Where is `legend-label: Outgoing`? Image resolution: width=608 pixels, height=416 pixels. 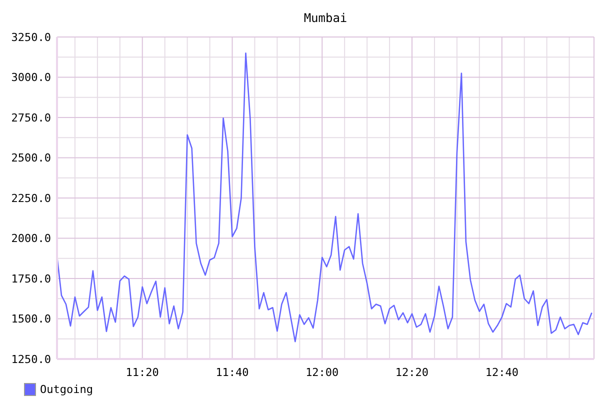 legend-label: Outgoing is located at coordinates (66, 389).